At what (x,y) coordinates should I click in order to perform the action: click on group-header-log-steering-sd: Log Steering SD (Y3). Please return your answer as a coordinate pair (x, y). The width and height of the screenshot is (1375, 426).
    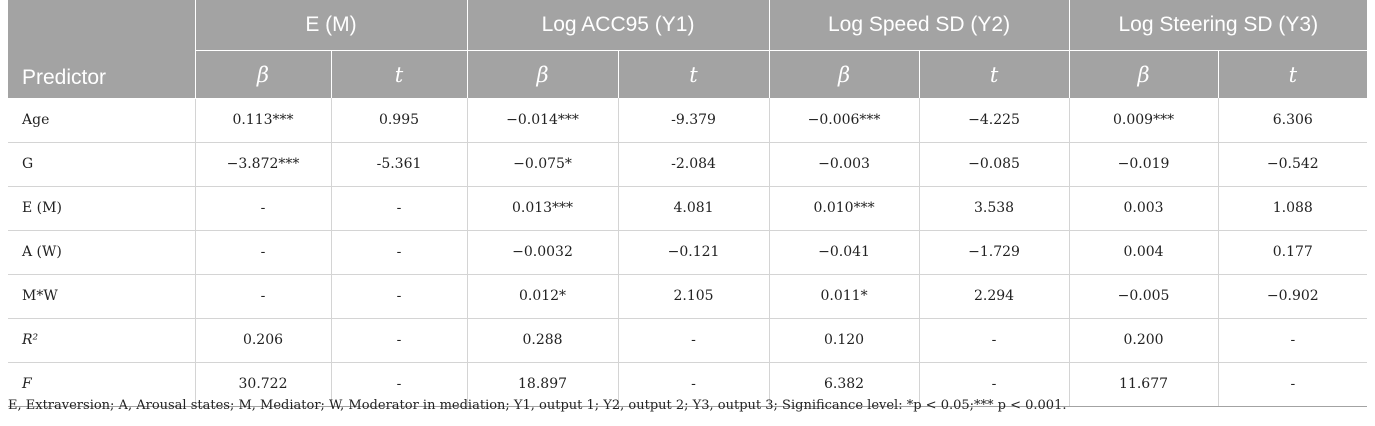
    Looking at the image, I should click on (1218, 25).